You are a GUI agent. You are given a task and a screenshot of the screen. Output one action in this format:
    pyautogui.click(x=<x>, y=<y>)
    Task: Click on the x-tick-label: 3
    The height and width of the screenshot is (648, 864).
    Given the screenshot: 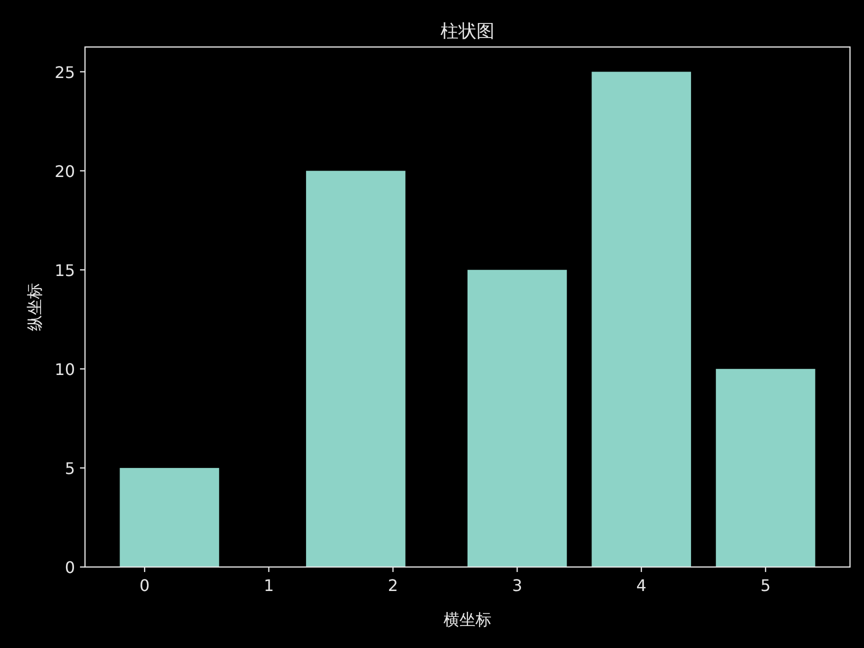 What is the action you would take?
    pyautogui.click(x=517, y=585)
    